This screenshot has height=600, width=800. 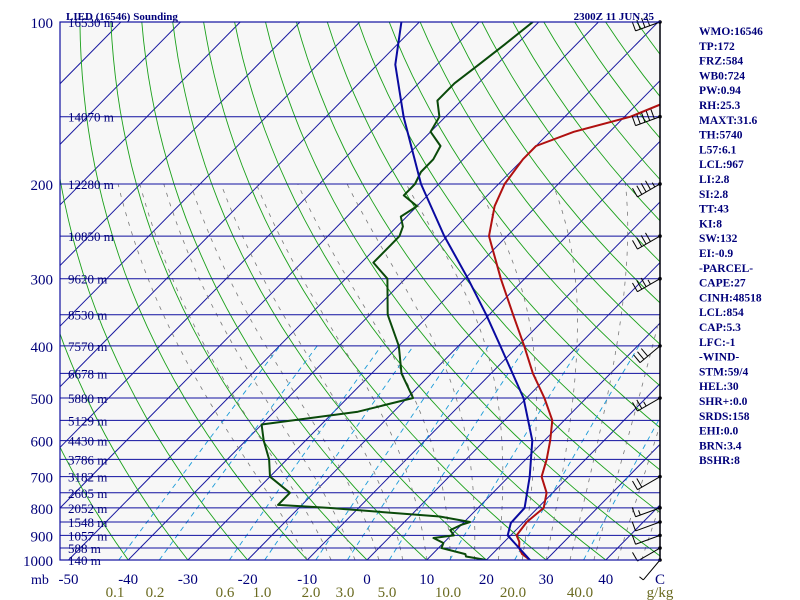 What do you see at coordinates (720, 328) in the screenshot?
I see `index-line: CAP:5.3` at bounding box center [720, 328].